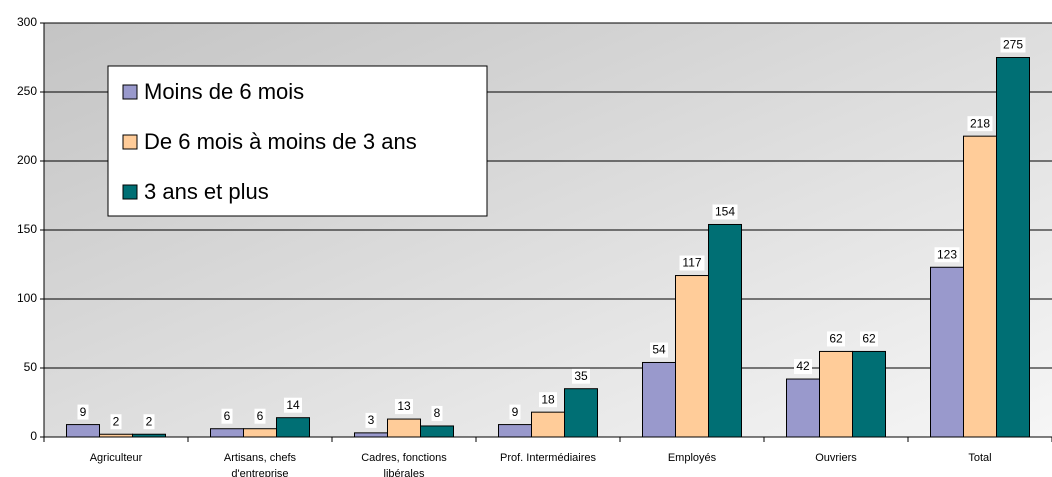 Image resolution: width=1052 pixels, height=477 pixels. I want to click on data-label: 275, so click(1013, 45).